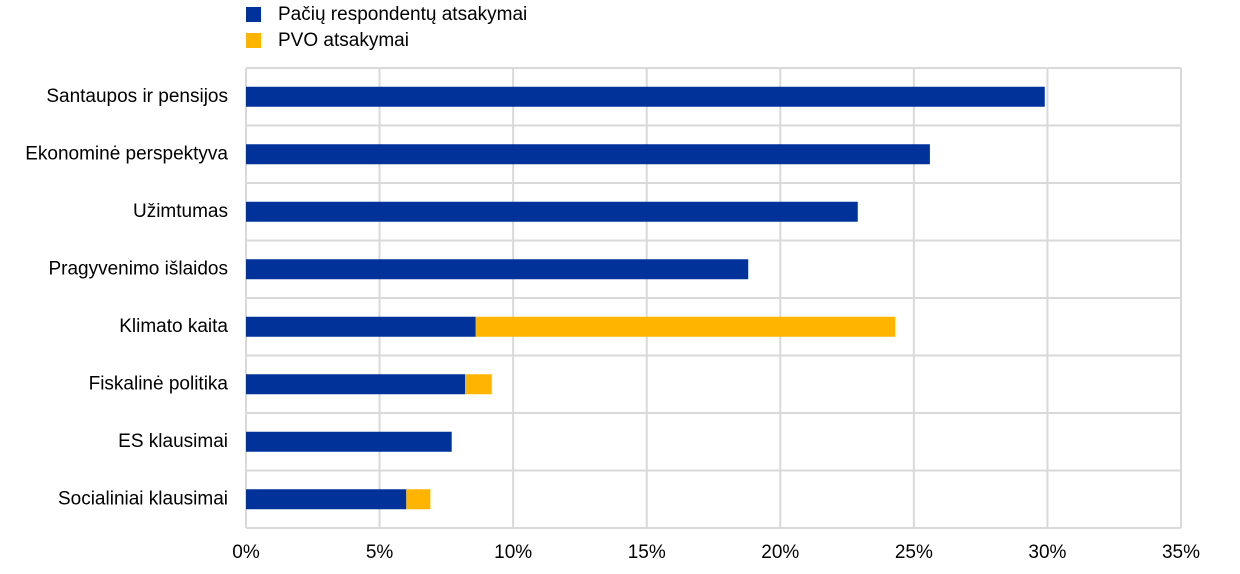 This screenshot has width=1240, height=574. I want to click on x-tick-label: 10%, so click(513, 552).